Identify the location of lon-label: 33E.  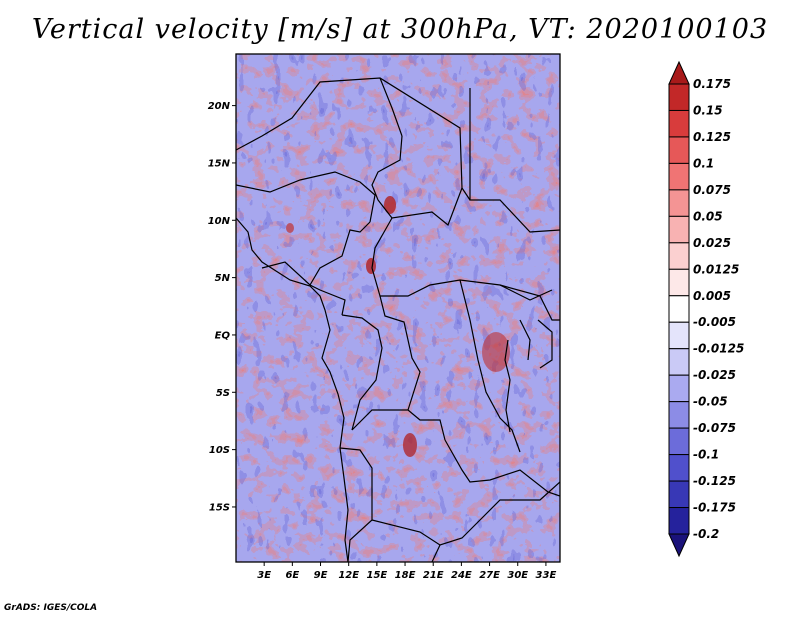
(546, 575).